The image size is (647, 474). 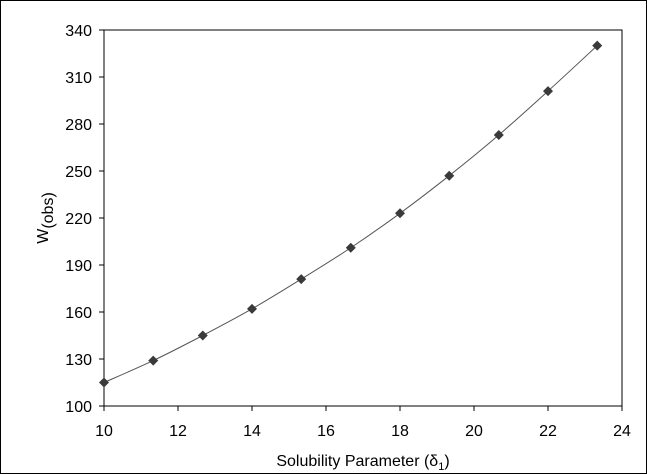 What do you see at coordinates (78, 219) in the screenshot?
I see `y-tick-label: 220` at bounding box center [78, 219].